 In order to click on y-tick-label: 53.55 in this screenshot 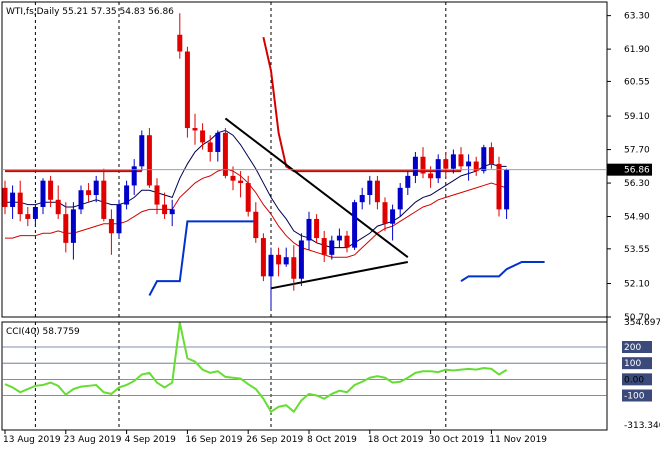, I will do `click(637, 250)`.